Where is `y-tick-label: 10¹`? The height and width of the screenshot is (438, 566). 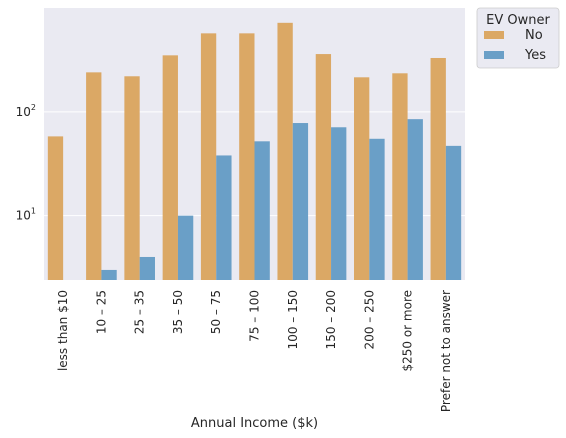
y-tick-label: 10¹ is located at coordinates (26, 215).